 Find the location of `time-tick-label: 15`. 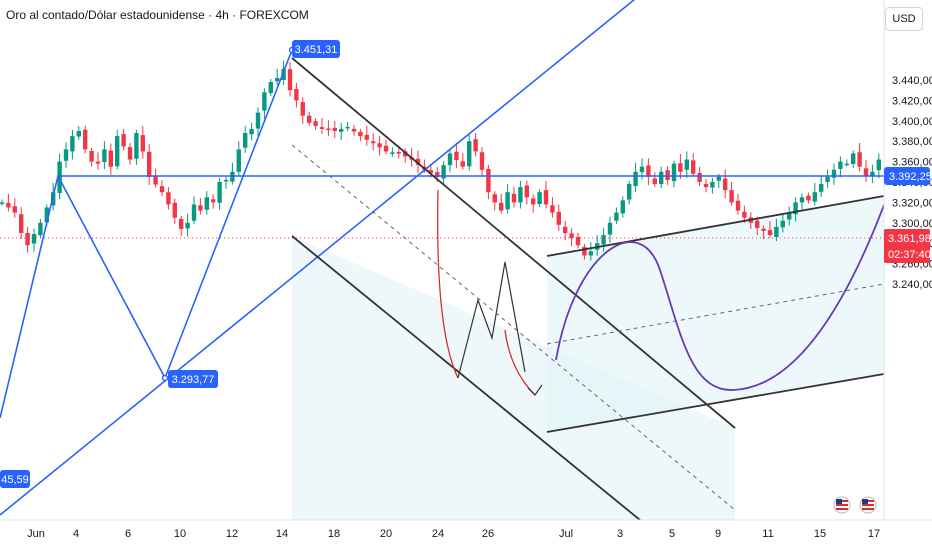

time-tick-label: 15 is located at coordinates (820, 534).